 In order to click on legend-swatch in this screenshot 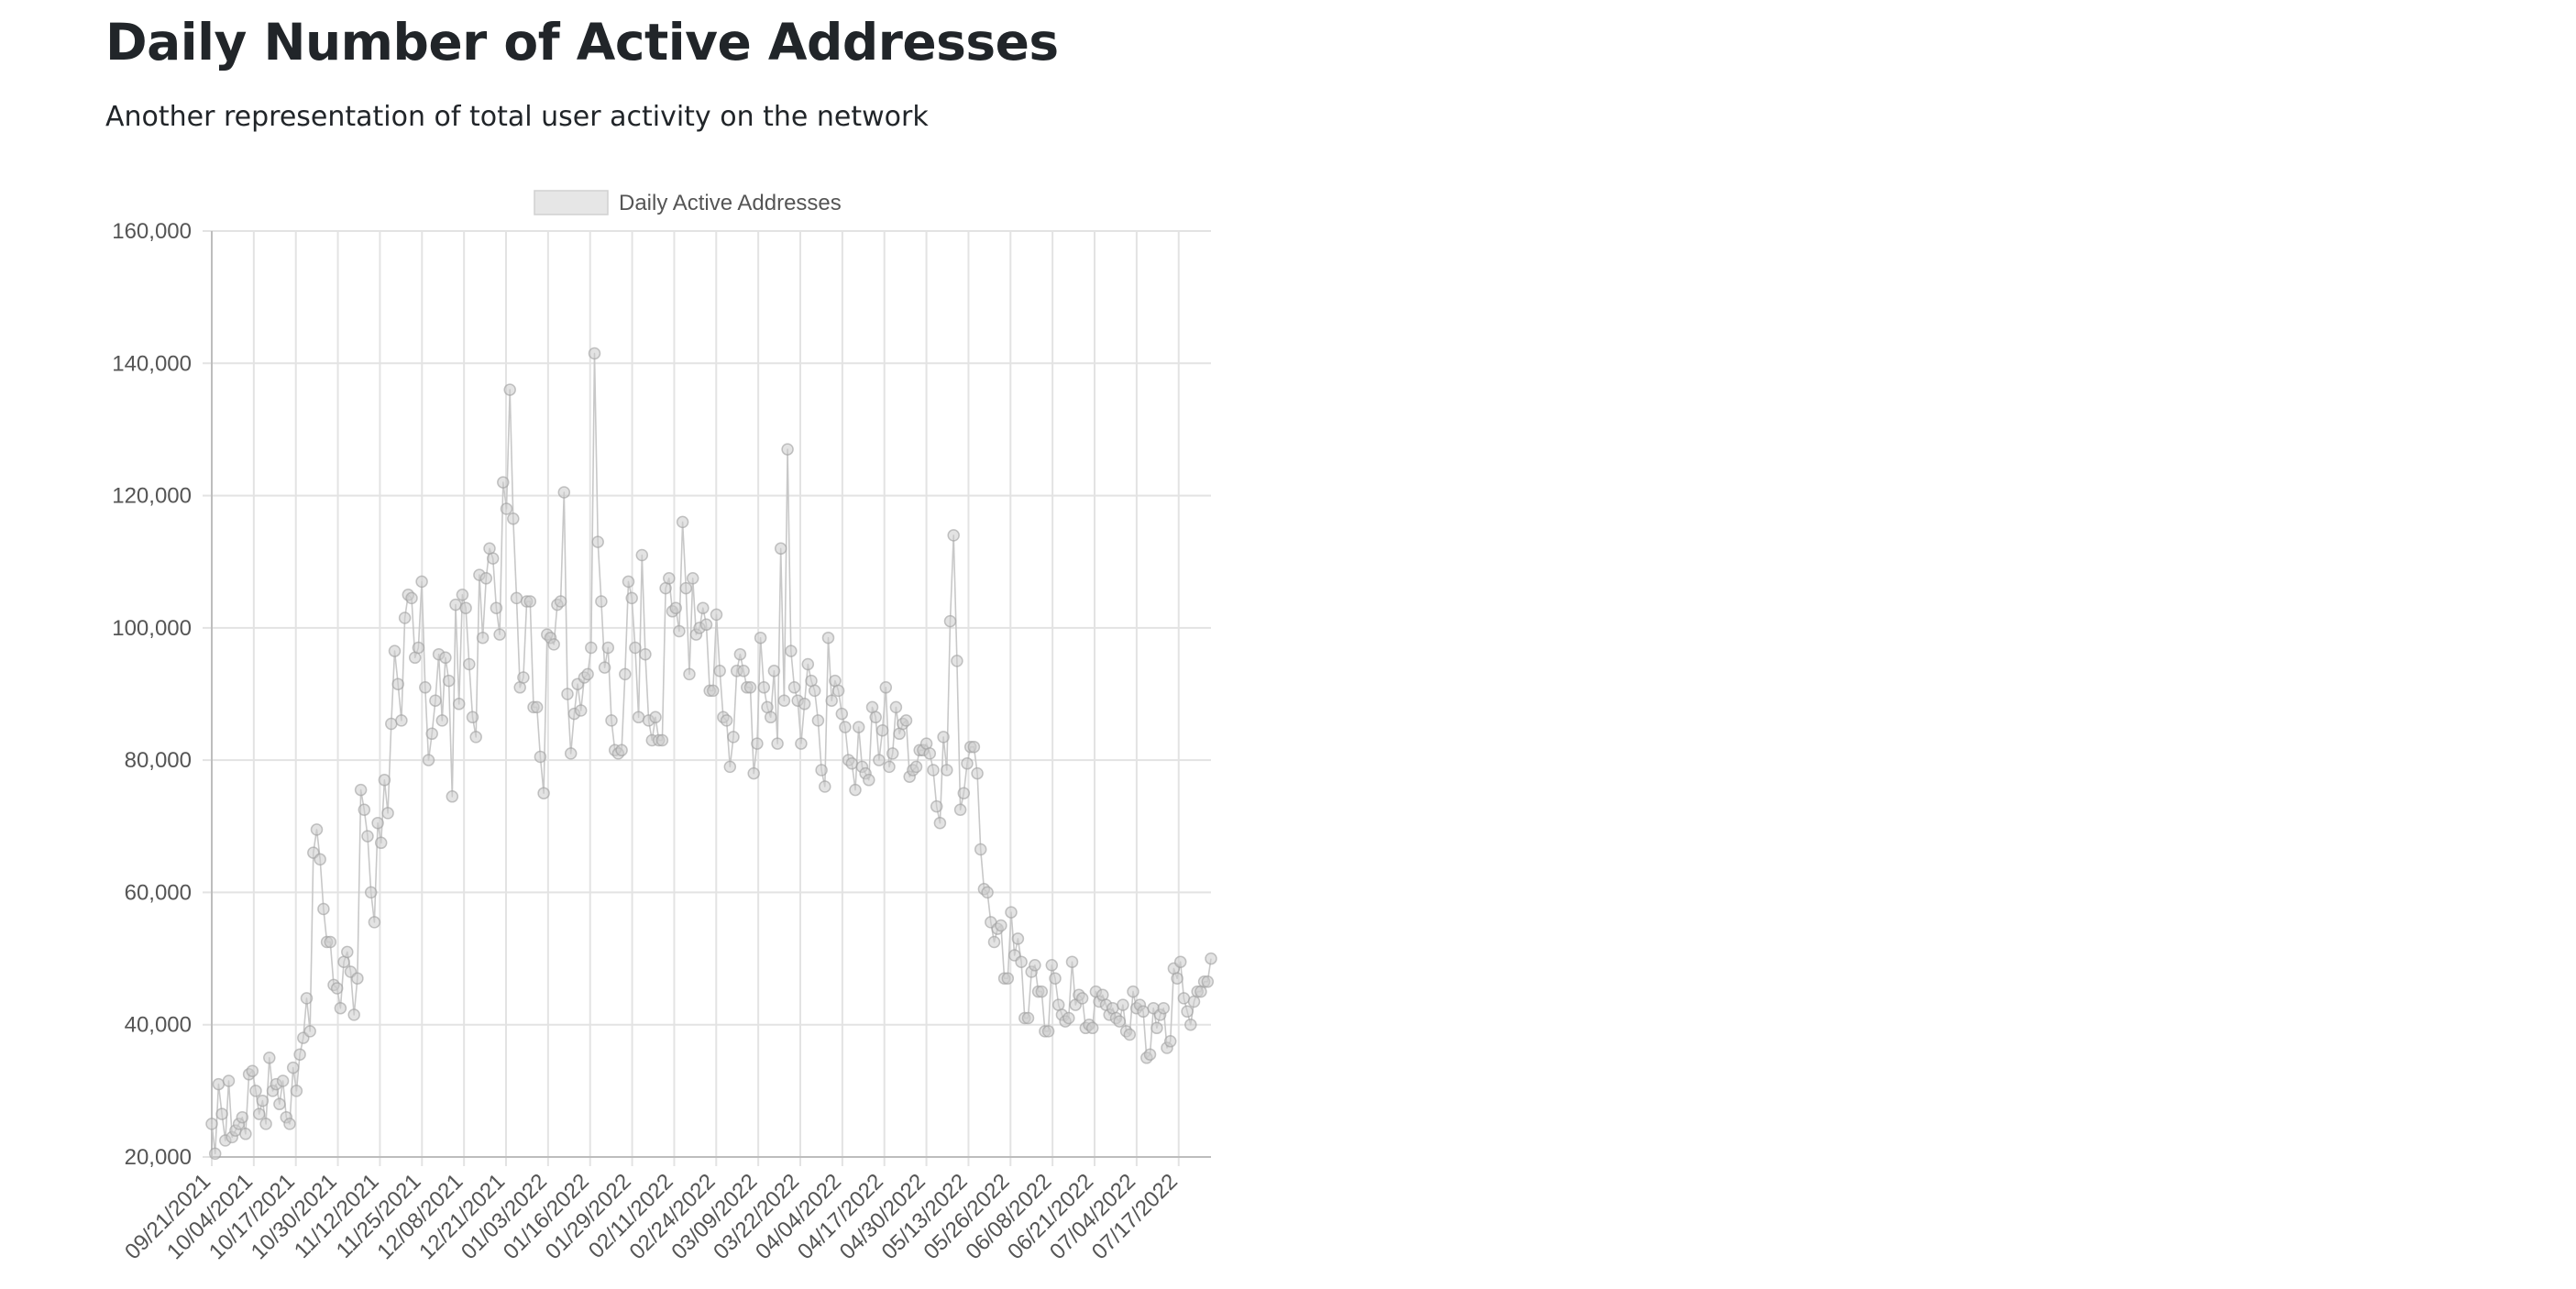, I will do `click(572, 202)`.